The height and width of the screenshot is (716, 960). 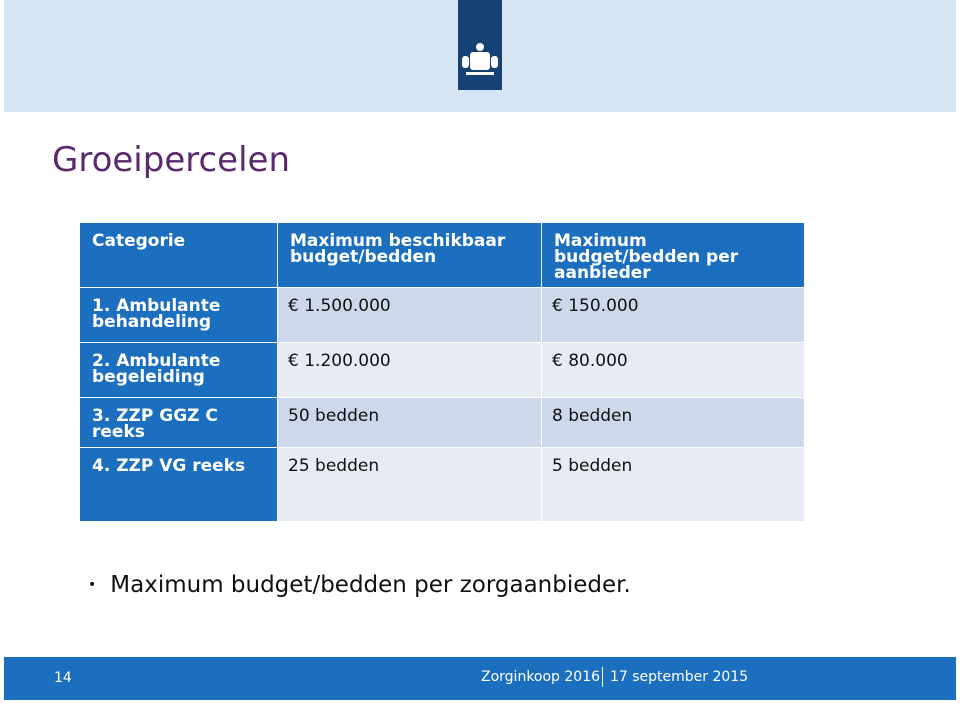 What do you see at coordinates (409, 255) in the screenshot?
I see `header-cell: Maximum beschikbaar budget/bedden` at bounding box center [409, 255].